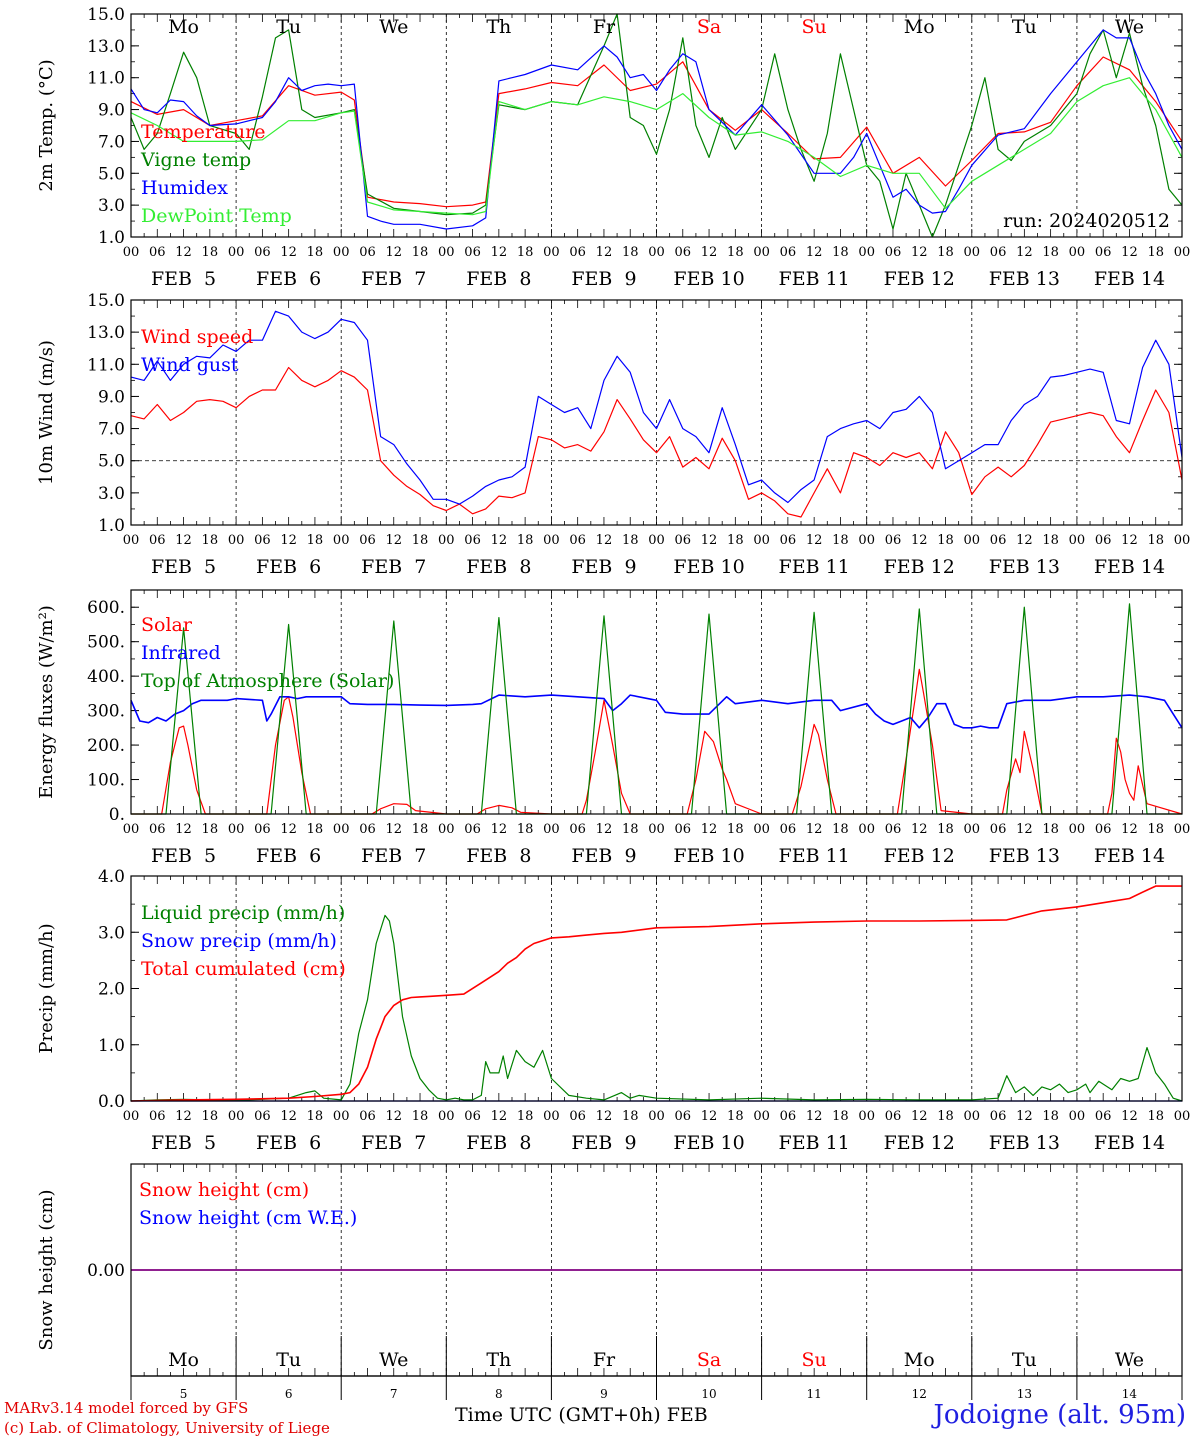 The image size is (1194, 1440). What do you see at coordinates (267, 681) in the screenshot?
I see `legend-entry: Top of Atmosphere (Solar)` at bounding box center [267, 681].